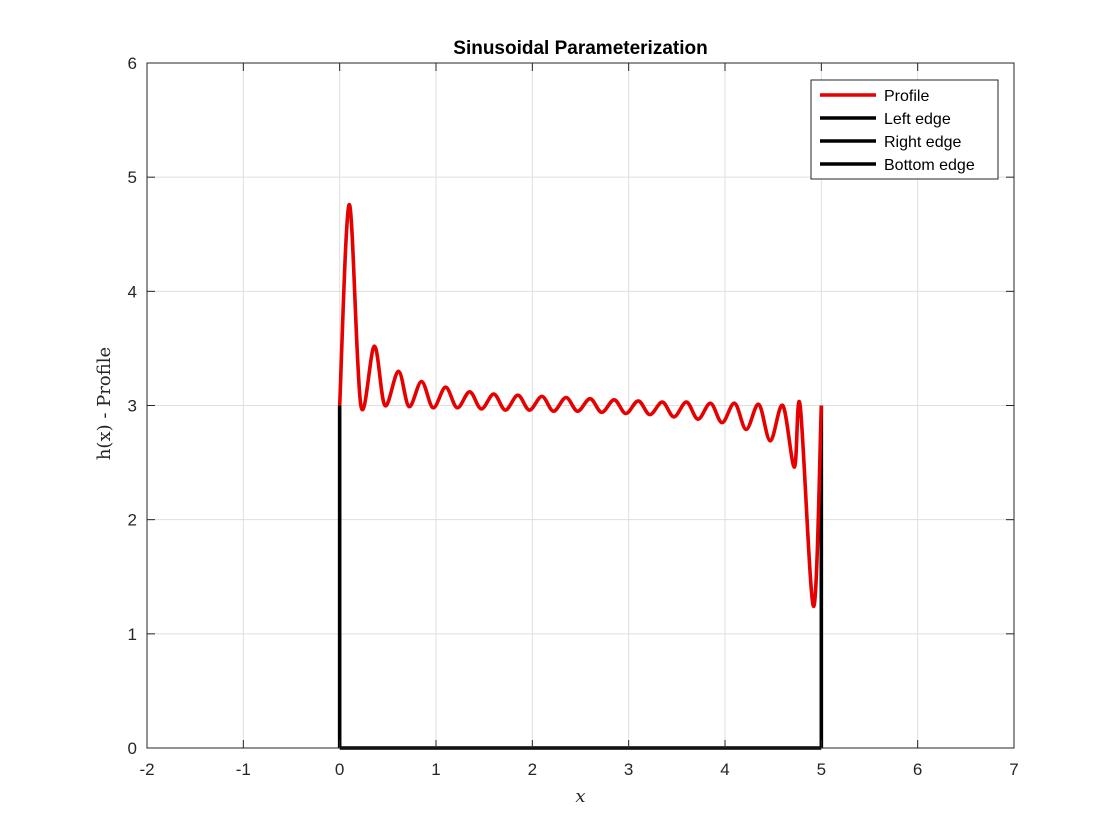 The image size is (1120, 840). Describe the element at coordinates (917, 119) in the screenshot. I see `legend-entry: Left edge` at that location.